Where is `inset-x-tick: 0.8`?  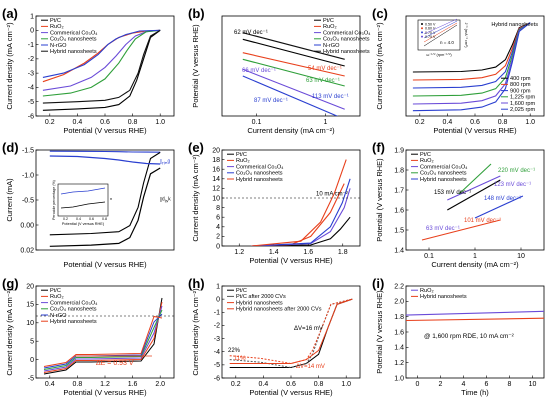 inset-x-tick: 0.8 is located at coordinates (104, 219).